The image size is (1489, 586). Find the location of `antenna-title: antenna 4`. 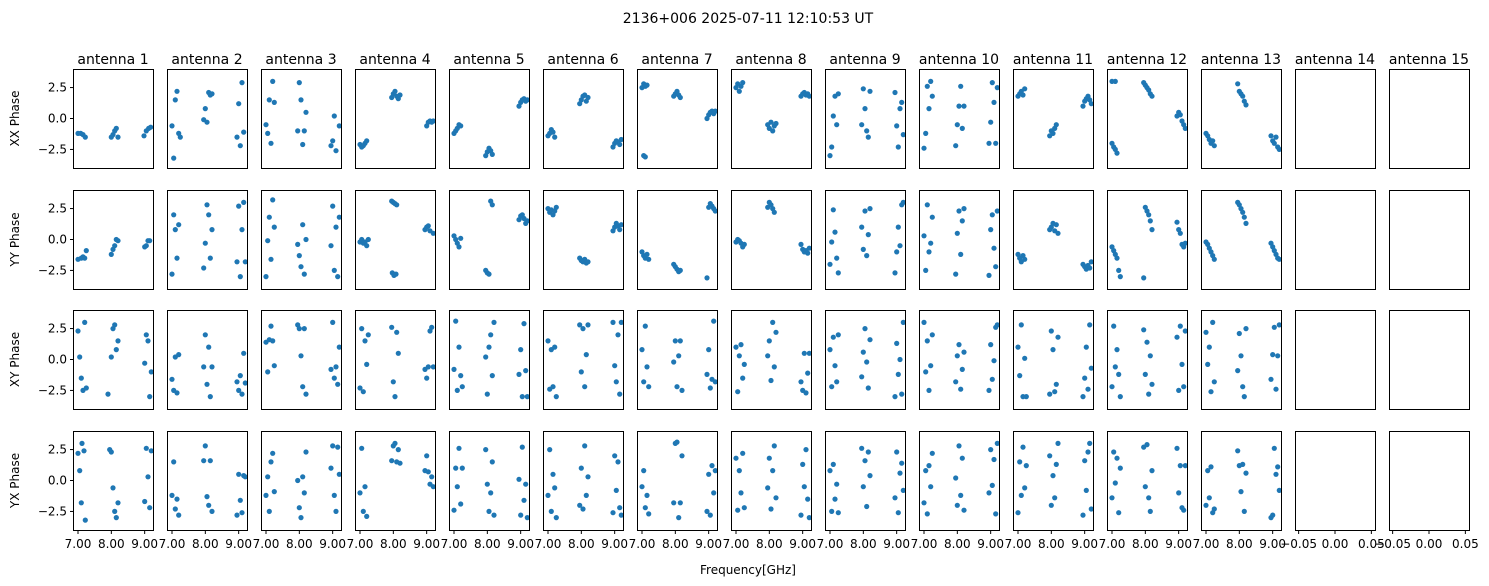

antenna-title: antenna 4 is located at coordinates (394, 60).